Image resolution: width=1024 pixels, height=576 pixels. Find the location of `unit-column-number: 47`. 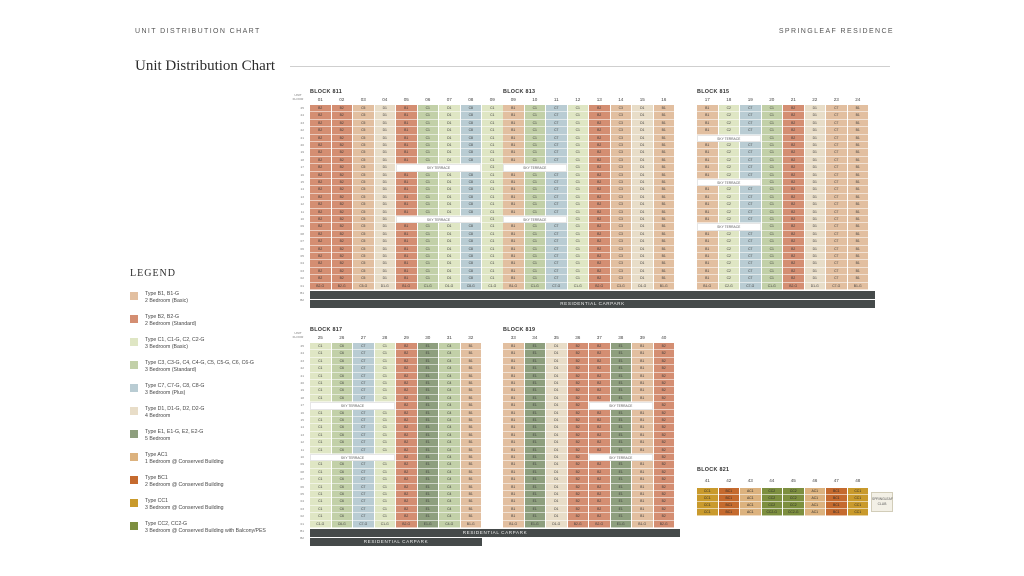

unit-column-number: 47 is located at coordinates (836, 480).